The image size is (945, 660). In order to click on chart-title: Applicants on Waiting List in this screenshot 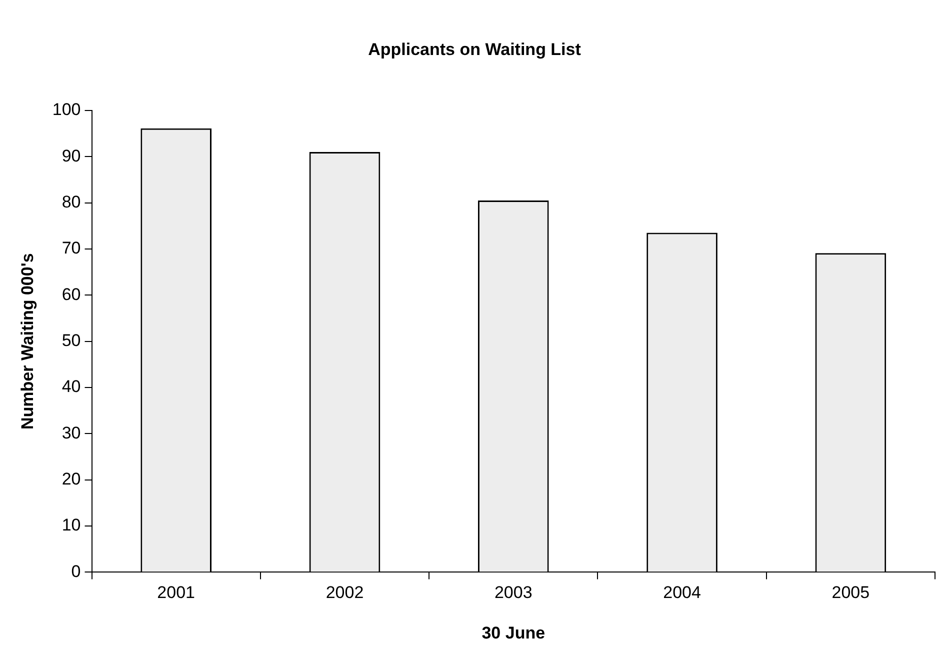, I will do `click(475, 49)`.